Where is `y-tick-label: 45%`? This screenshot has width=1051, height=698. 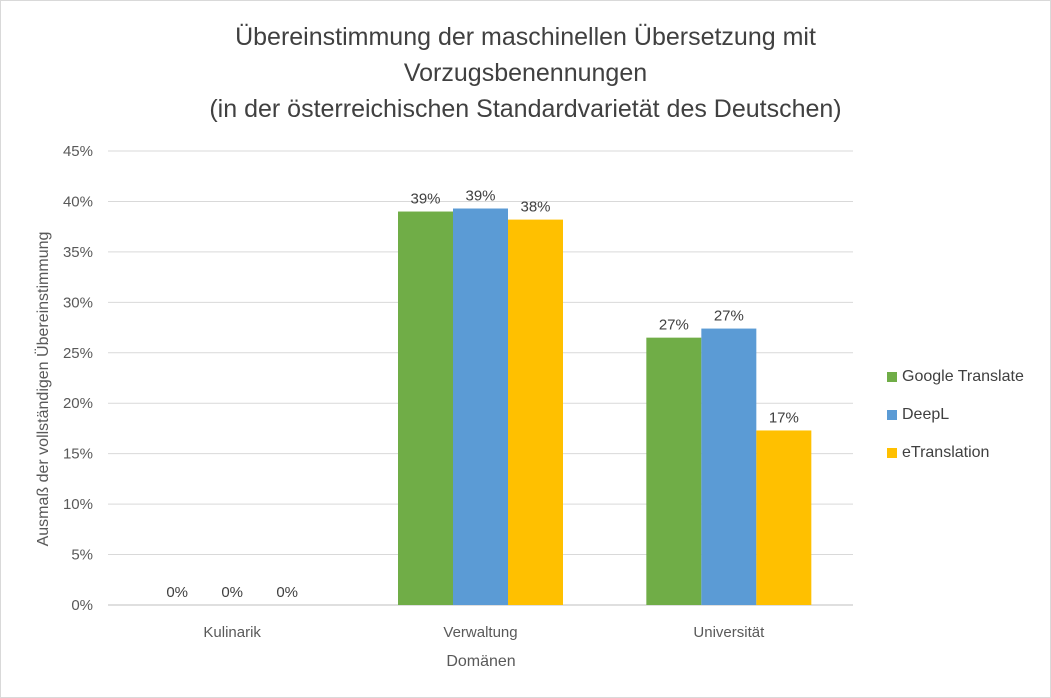 y-tick-label: 45% is located at coordinates (78, 151).